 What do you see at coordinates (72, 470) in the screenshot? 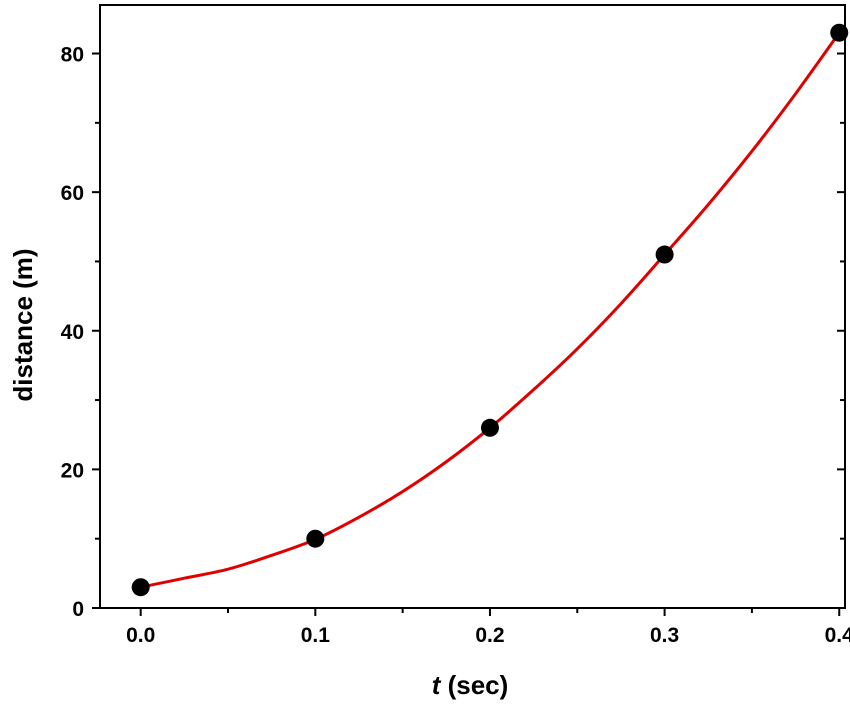
I see `y-tick-label: 20` at bounding box center [72, 470].